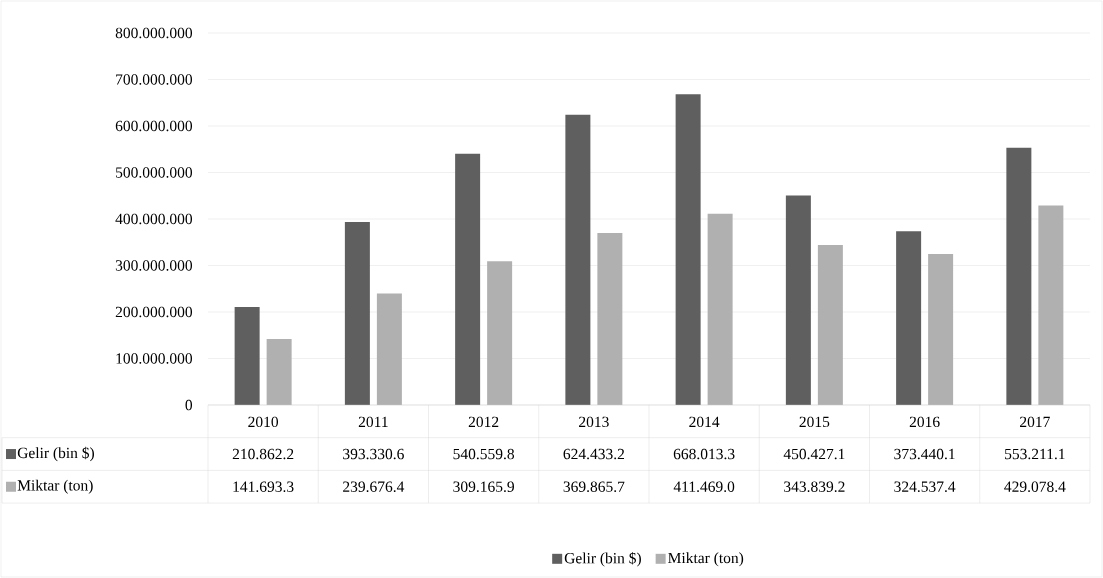  What do you see at coordinates (704, 422) in the screenshot?
I see `x-tick-label: 2014` at bounding box center [704, 422].